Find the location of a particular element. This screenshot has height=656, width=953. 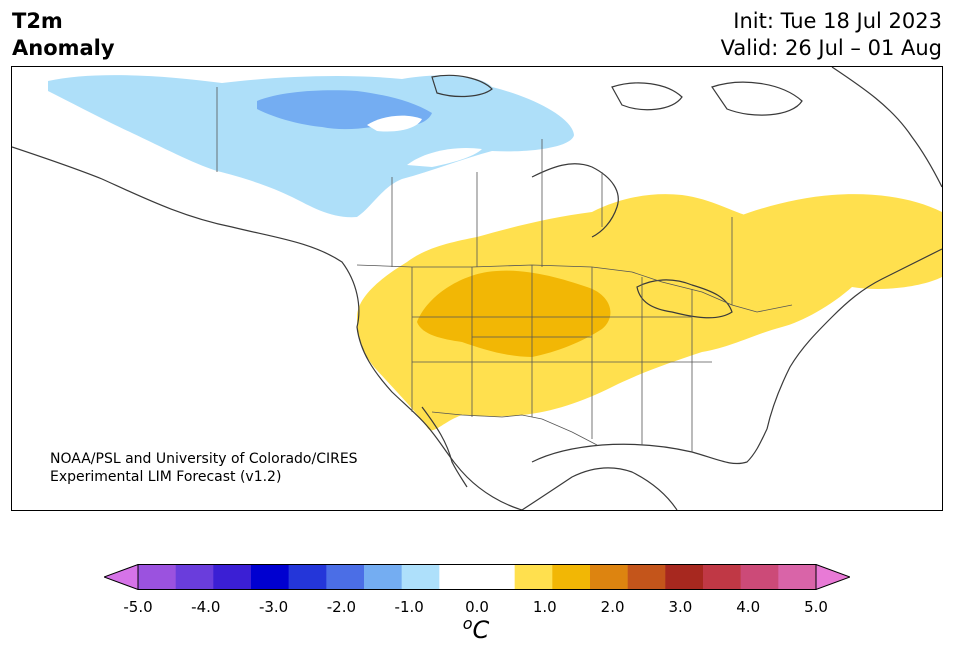

colorbar-segments is located at coordinates (477, 577).